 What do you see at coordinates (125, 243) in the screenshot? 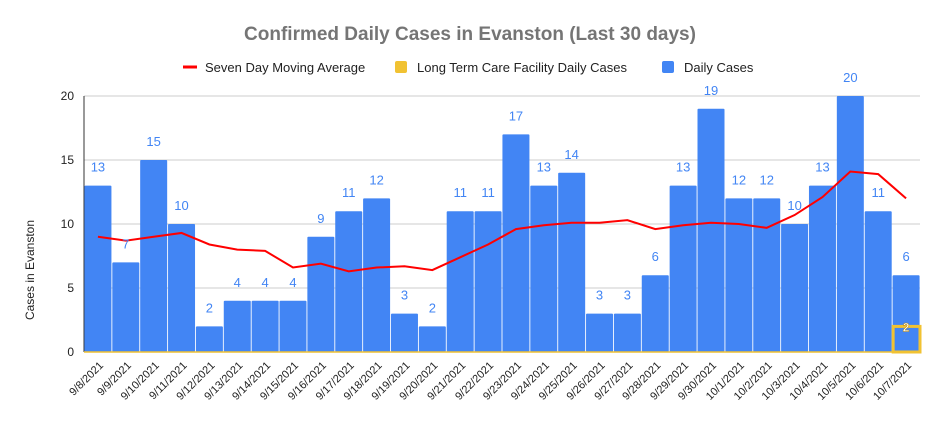
I see `daily-data-label: 7` at bounding box center [125, 243].